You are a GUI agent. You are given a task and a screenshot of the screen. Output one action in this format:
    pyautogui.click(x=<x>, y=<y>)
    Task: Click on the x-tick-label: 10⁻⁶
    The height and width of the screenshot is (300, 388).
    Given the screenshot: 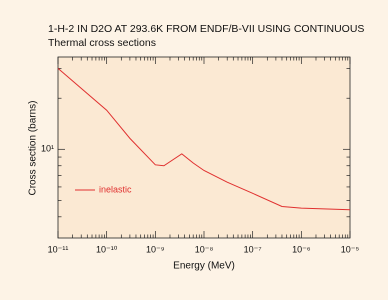 What is the action you would take?
    pyautogui.click(x=301, y=249)
    